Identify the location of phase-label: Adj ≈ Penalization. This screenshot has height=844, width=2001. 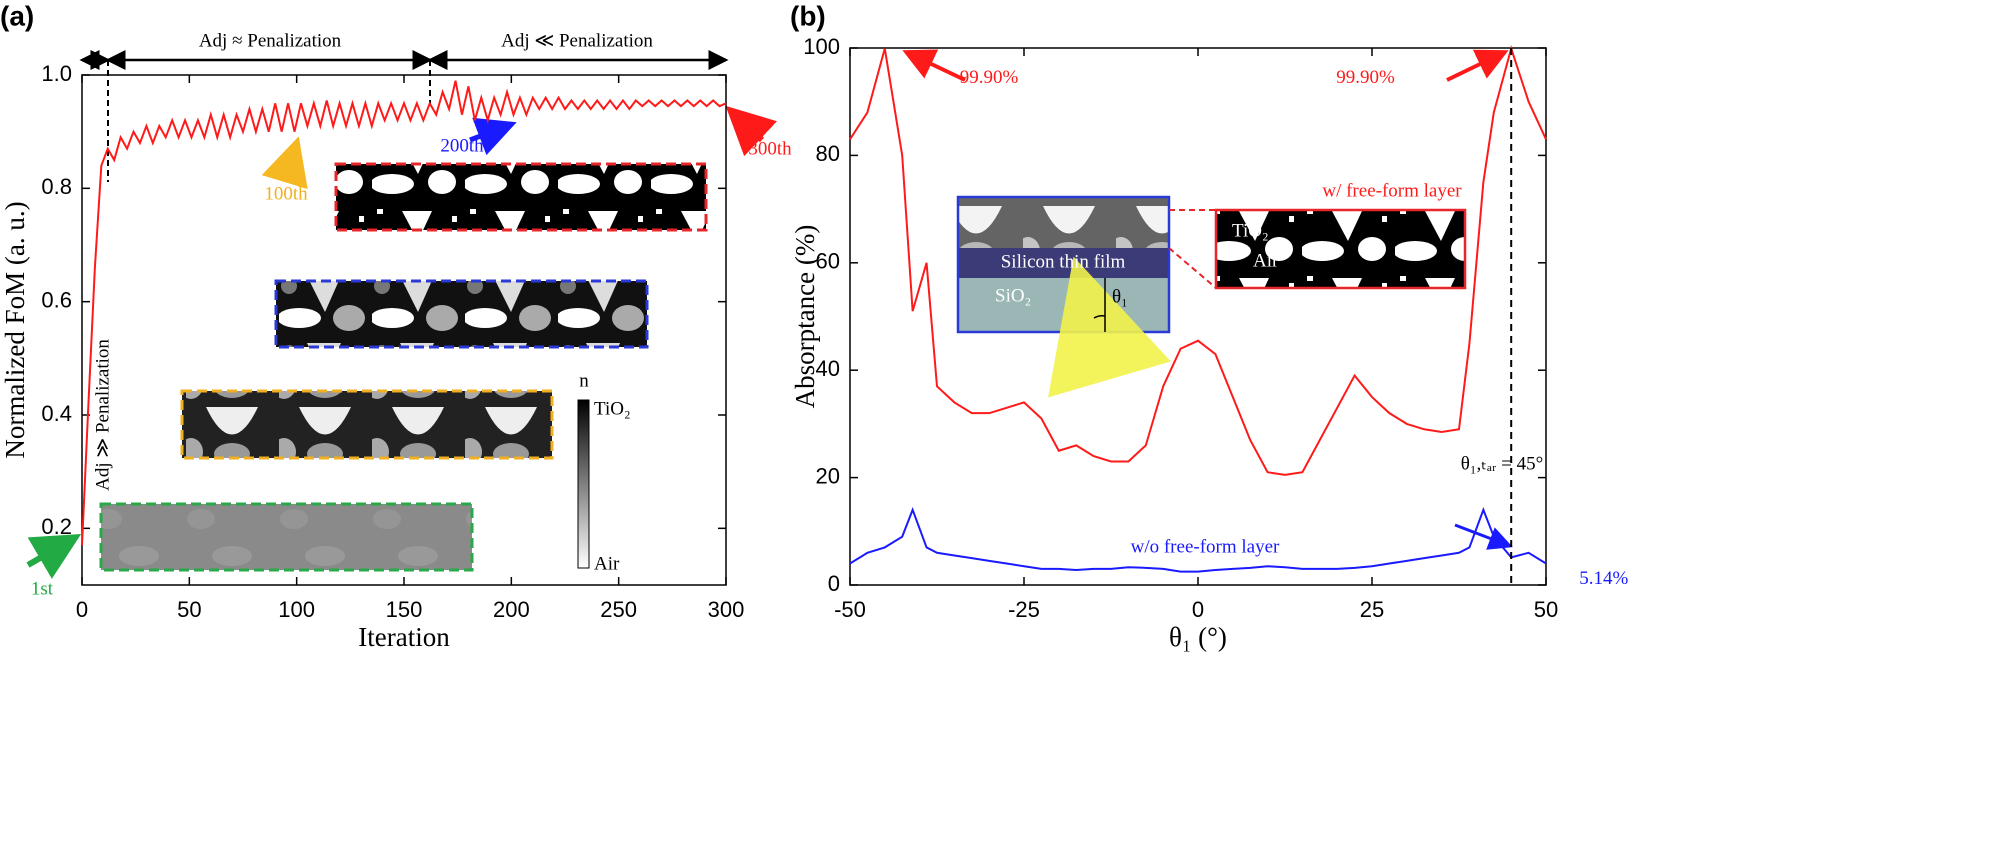
(270, 40).